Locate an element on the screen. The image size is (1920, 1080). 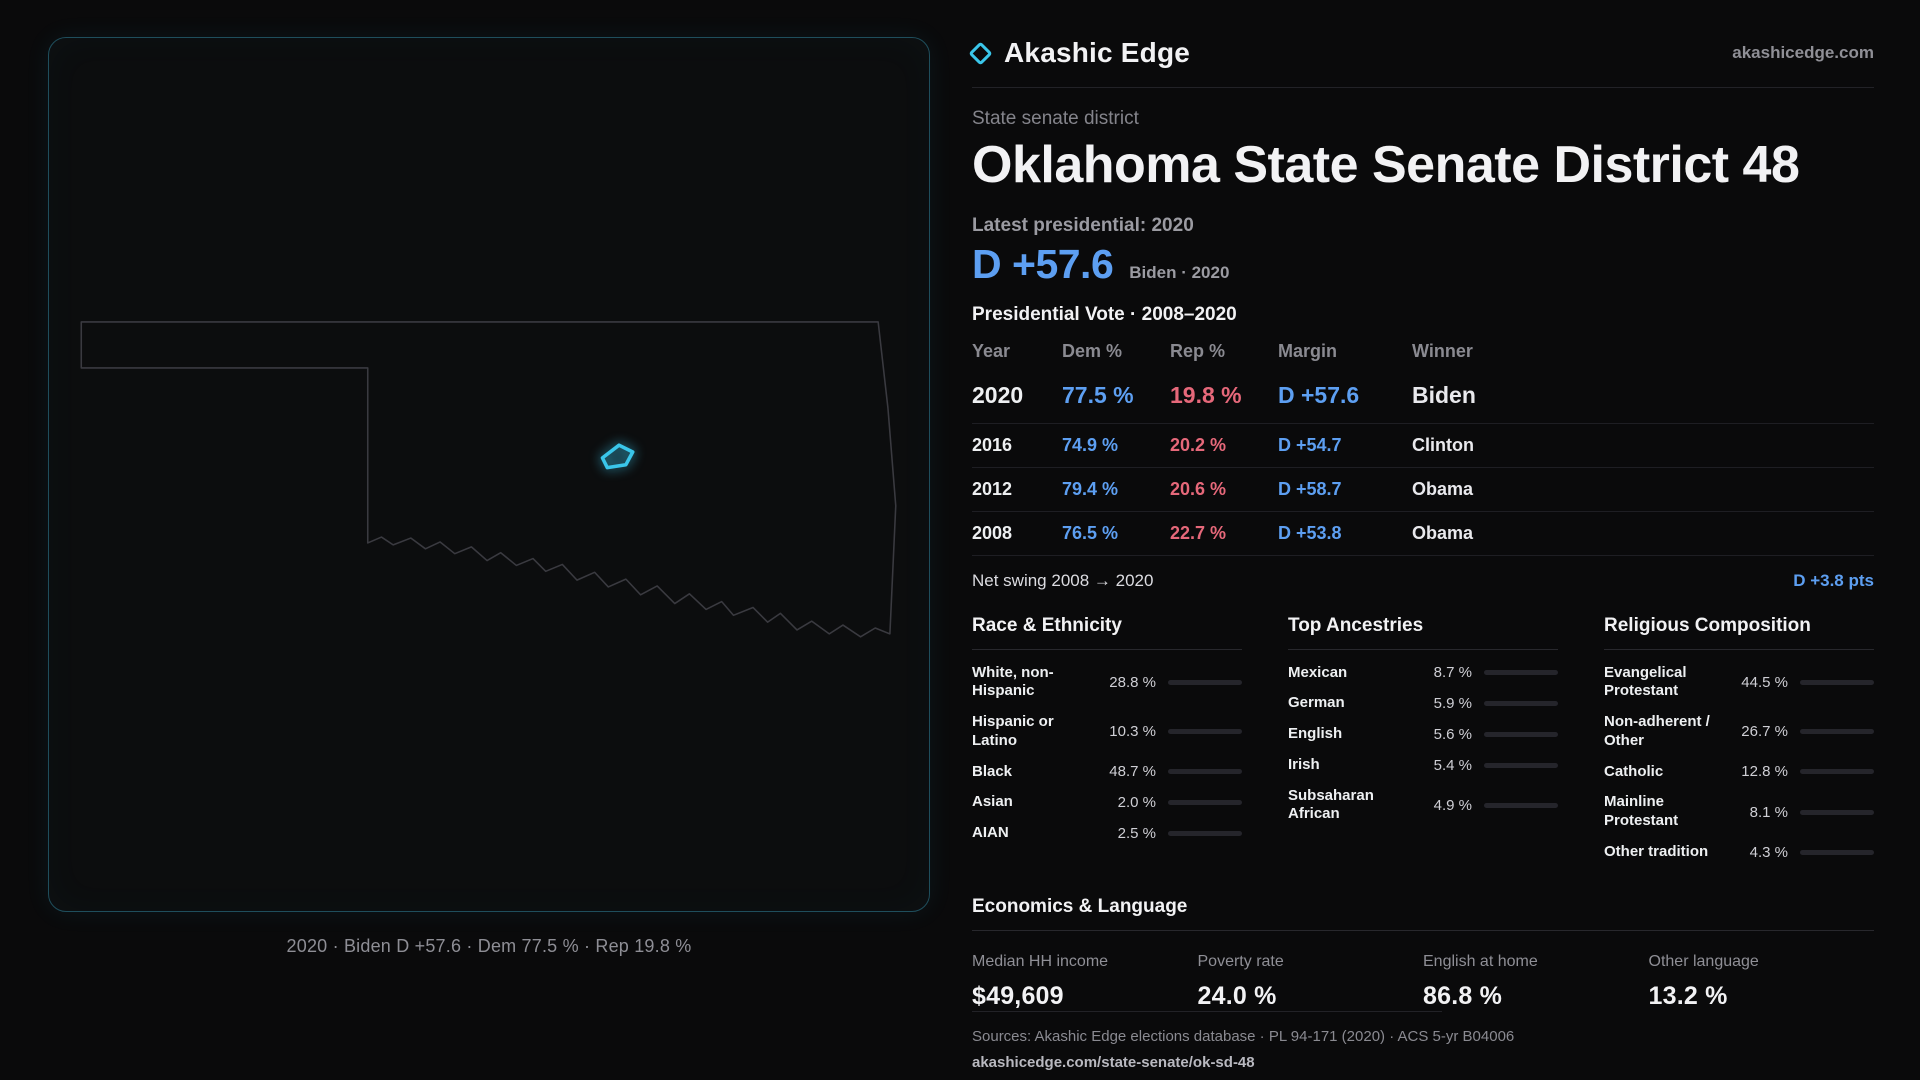
stat-value: 5.6 % is located at coordinates (1452, 734).